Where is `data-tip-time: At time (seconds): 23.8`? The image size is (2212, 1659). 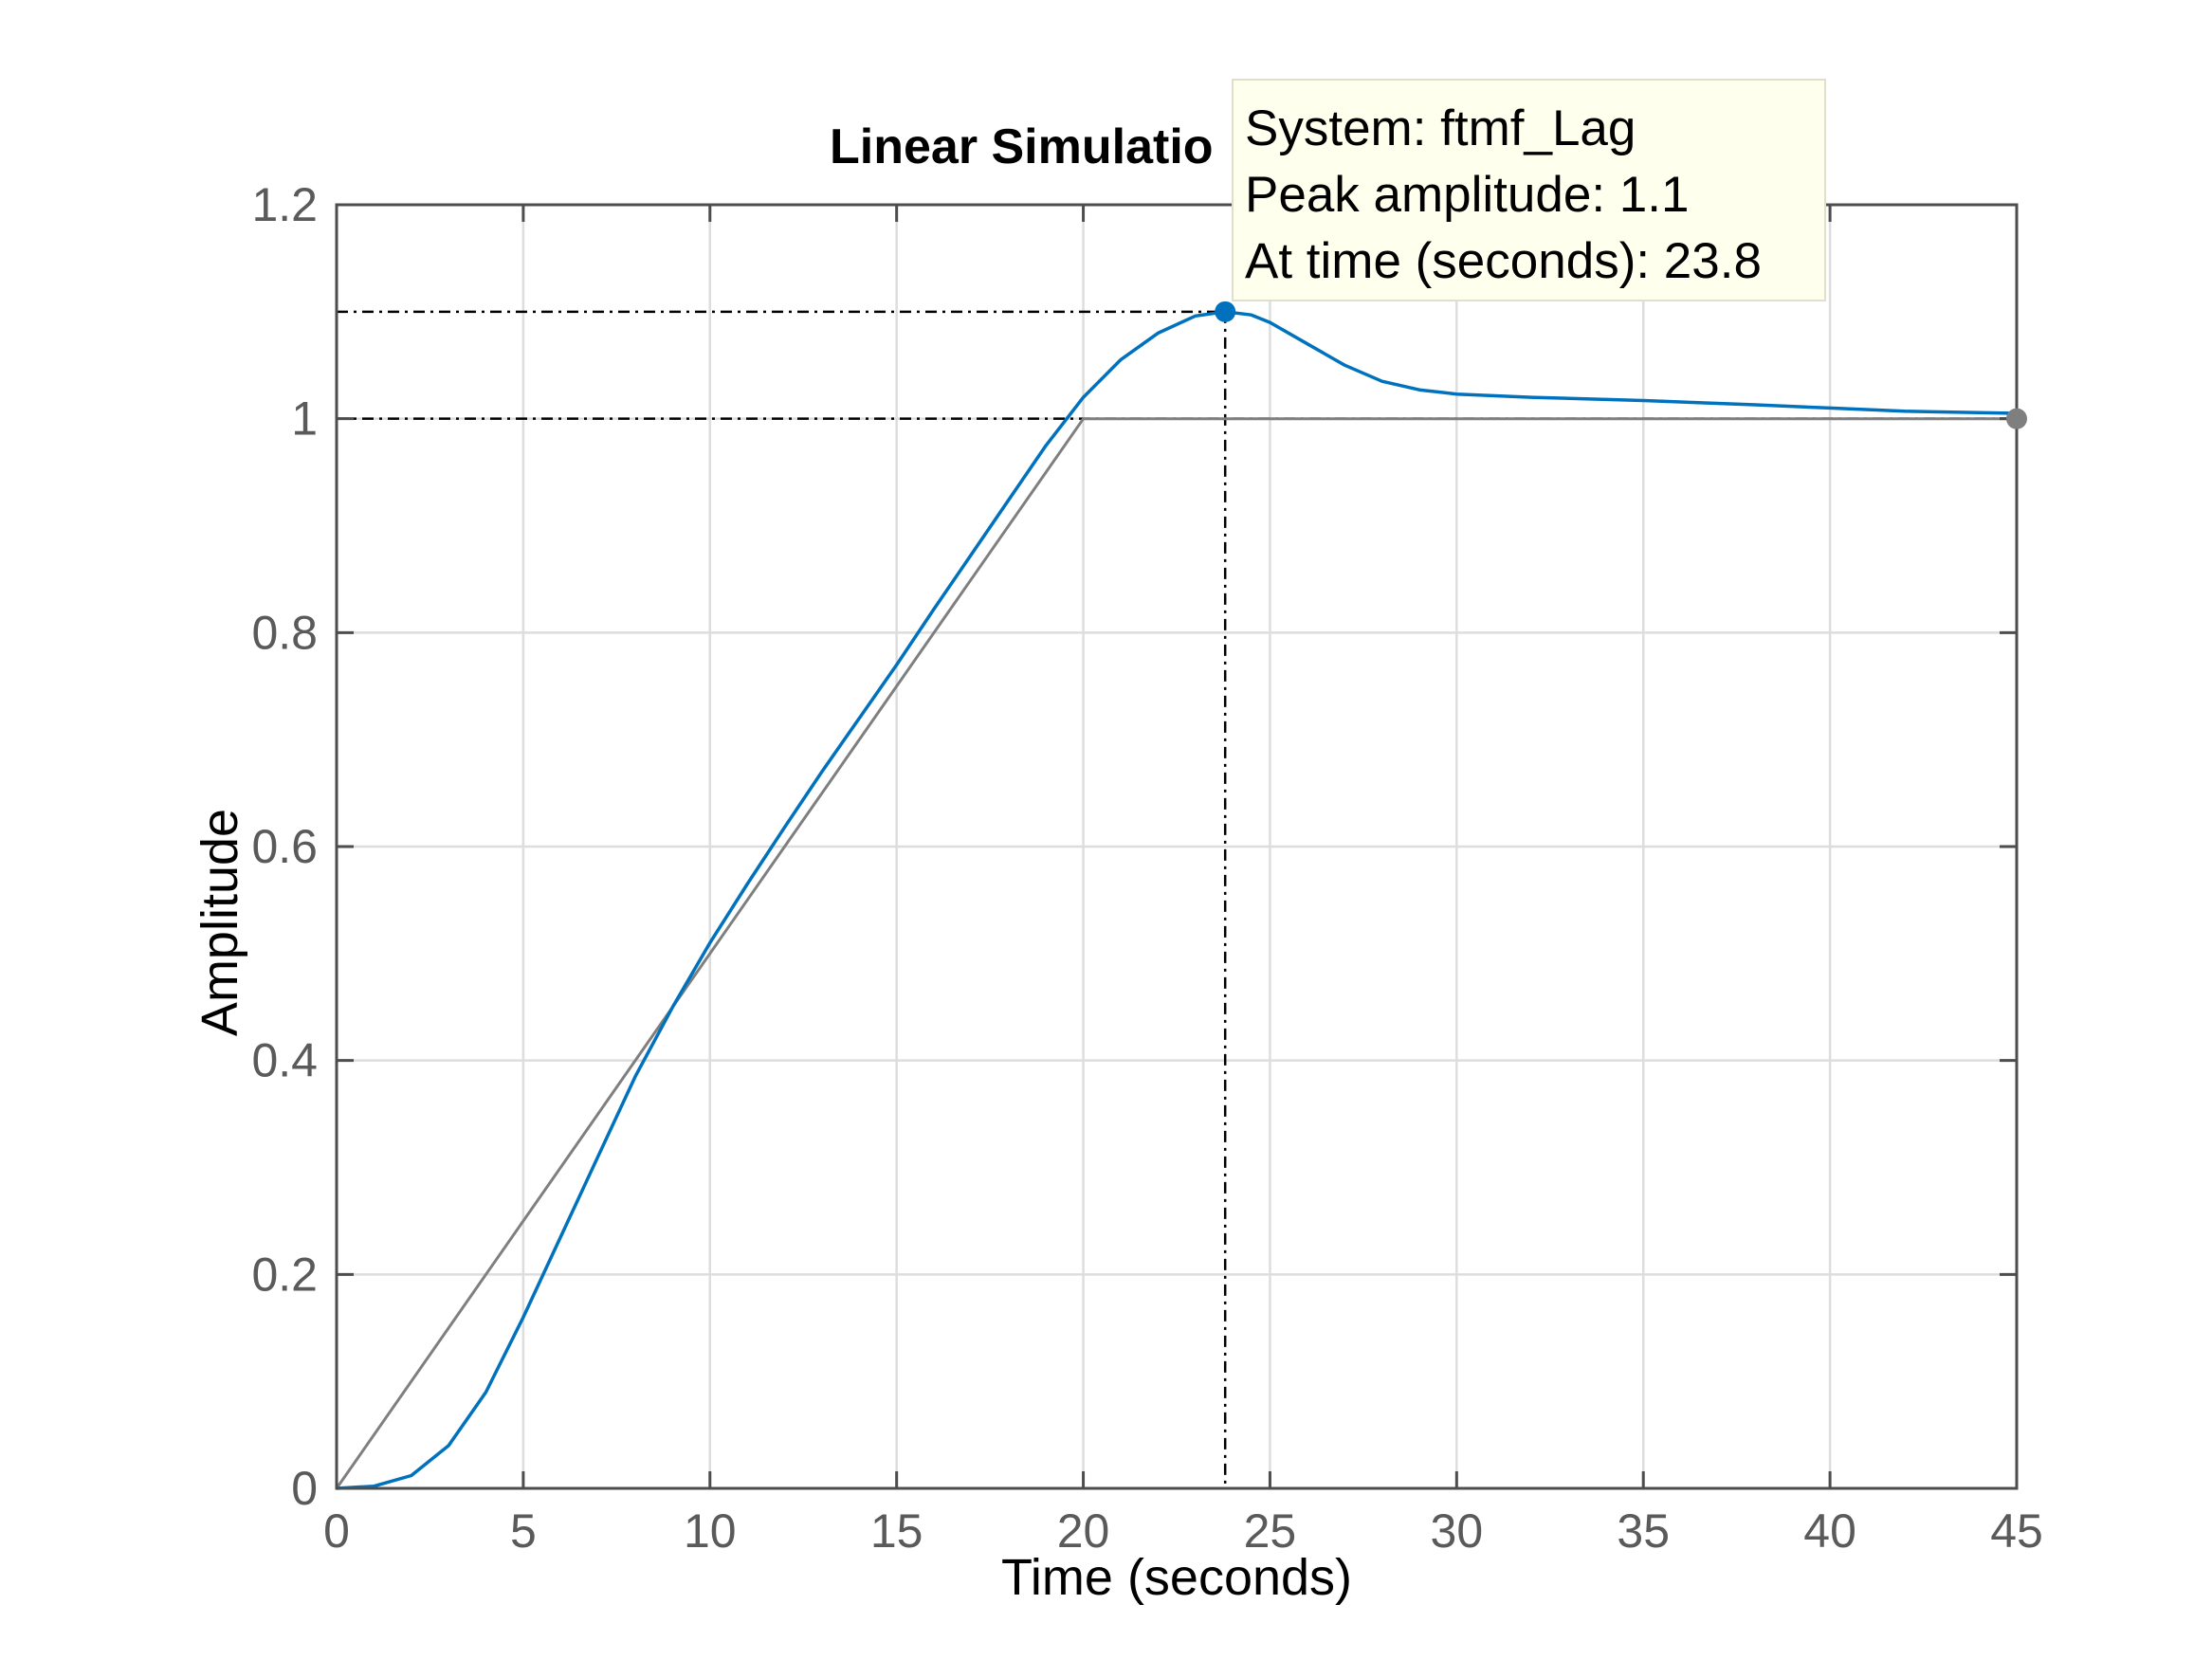 data-tip-time: At time (seconds): 23.8 is located at coordinates (1503, 261).